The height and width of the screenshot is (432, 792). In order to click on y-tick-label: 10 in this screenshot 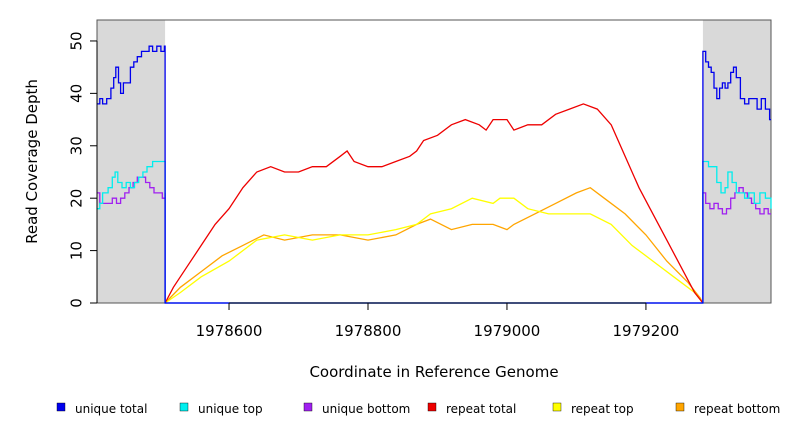, I will do `click(76, 250)`.